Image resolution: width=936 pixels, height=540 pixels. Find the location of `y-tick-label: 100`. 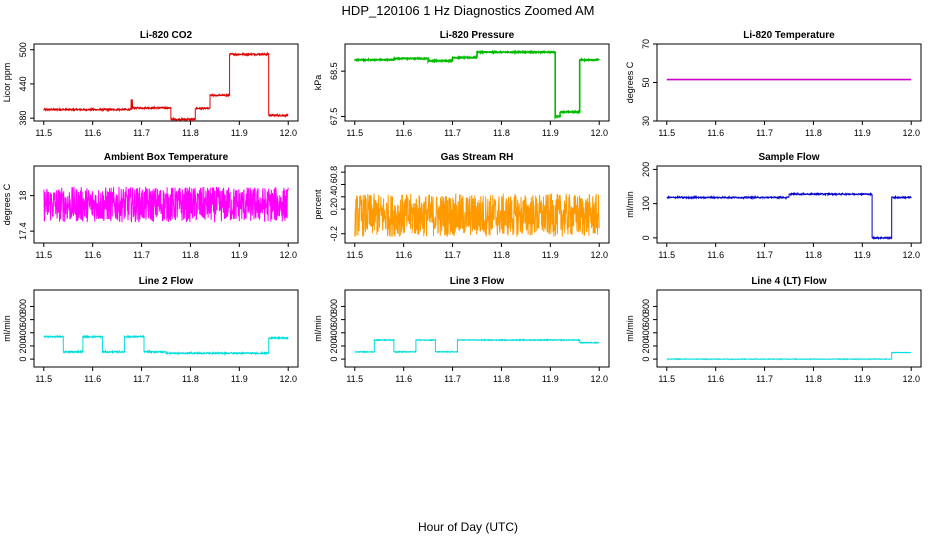

y-tick-label: 100 is located at coordinates (646, 203).